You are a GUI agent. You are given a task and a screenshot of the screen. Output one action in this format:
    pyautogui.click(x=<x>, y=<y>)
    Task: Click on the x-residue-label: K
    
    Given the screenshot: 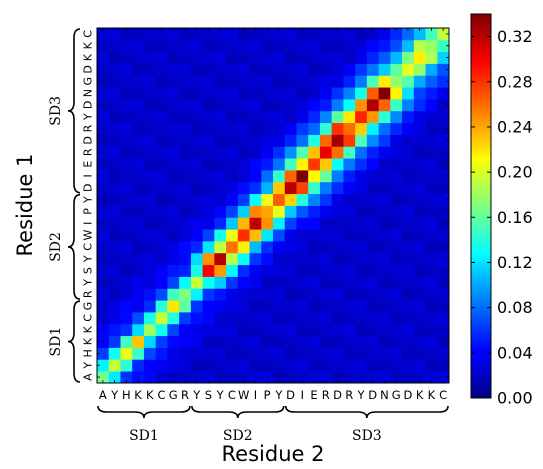 What is the action you would take?
    pyautogui.click(x=420, y=395)
    